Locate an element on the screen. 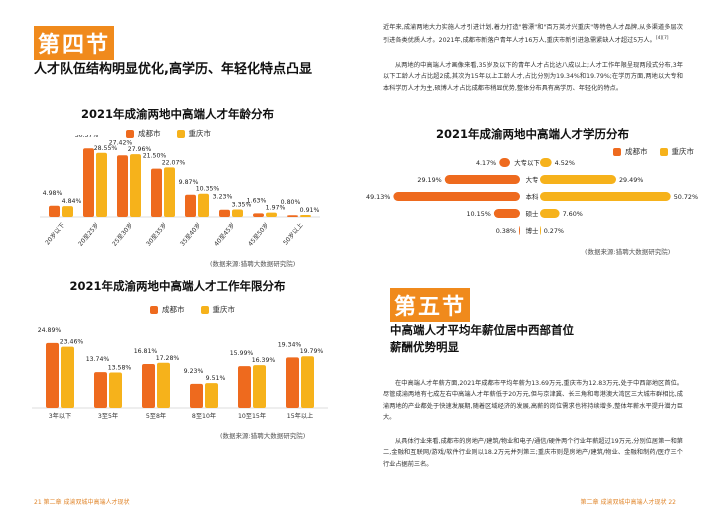 Image resolution: width=710 pixels, height=512 pixels. data-label: 19.79% is located at coordinates (312, 351).